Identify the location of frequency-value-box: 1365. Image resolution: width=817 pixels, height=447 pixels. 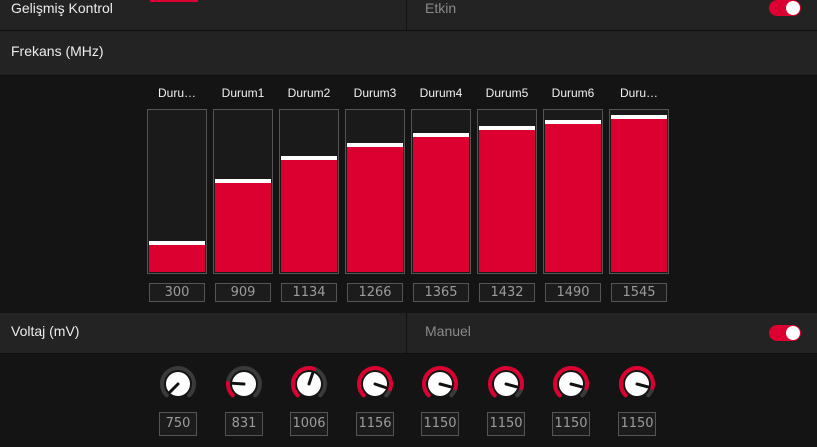
(441, 292).